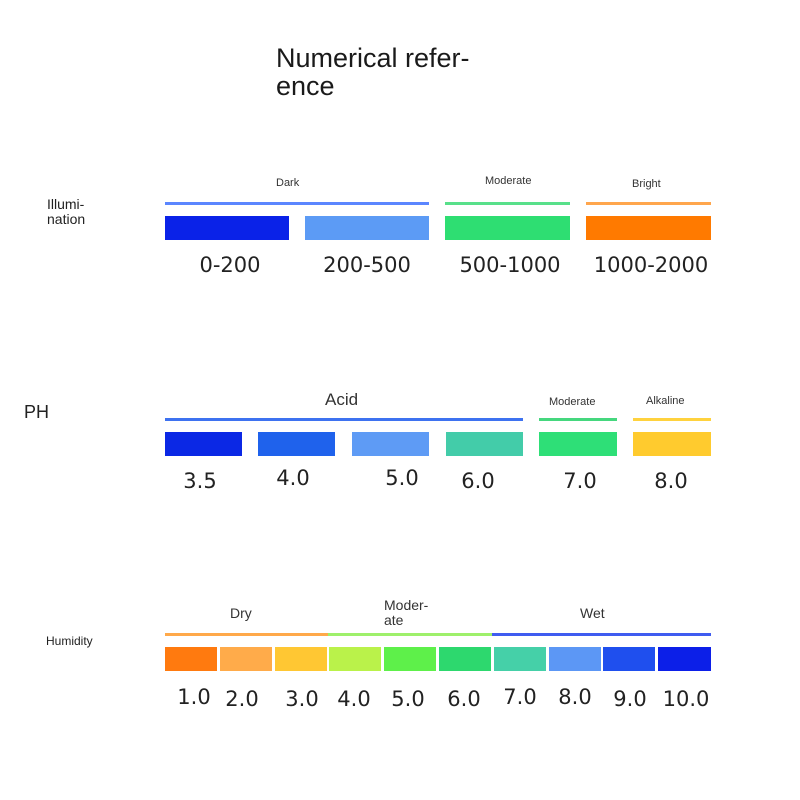 The image size is (800, 800). Describe the element at coordinates (297, 203) in the screenshot. I see `illumination-line-dark` at that location.